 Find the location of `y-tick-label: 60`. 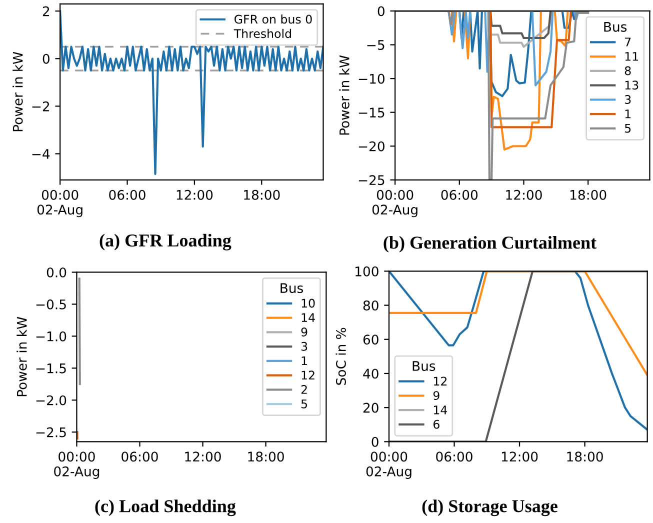

y-tick-label: 60 is located at coordinates (370, 339).